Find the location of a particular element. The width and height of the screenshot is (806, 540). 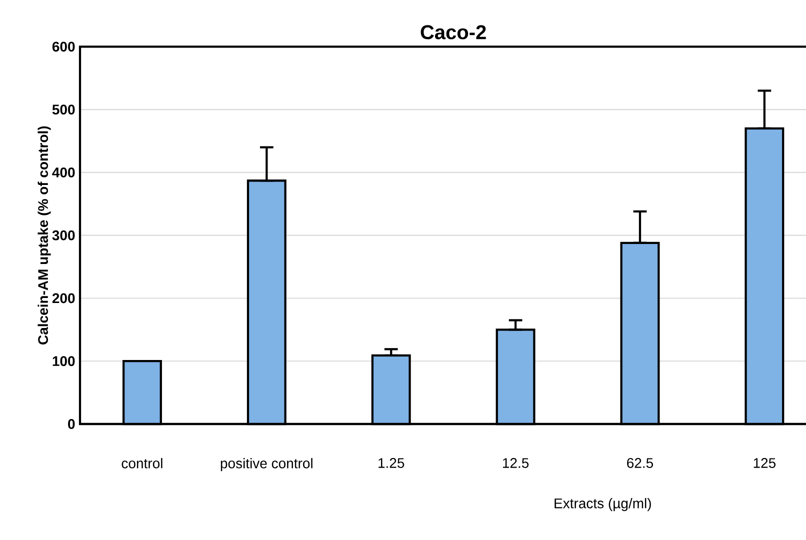

y-tick-label: 500 is located at coordinates (63, 109).